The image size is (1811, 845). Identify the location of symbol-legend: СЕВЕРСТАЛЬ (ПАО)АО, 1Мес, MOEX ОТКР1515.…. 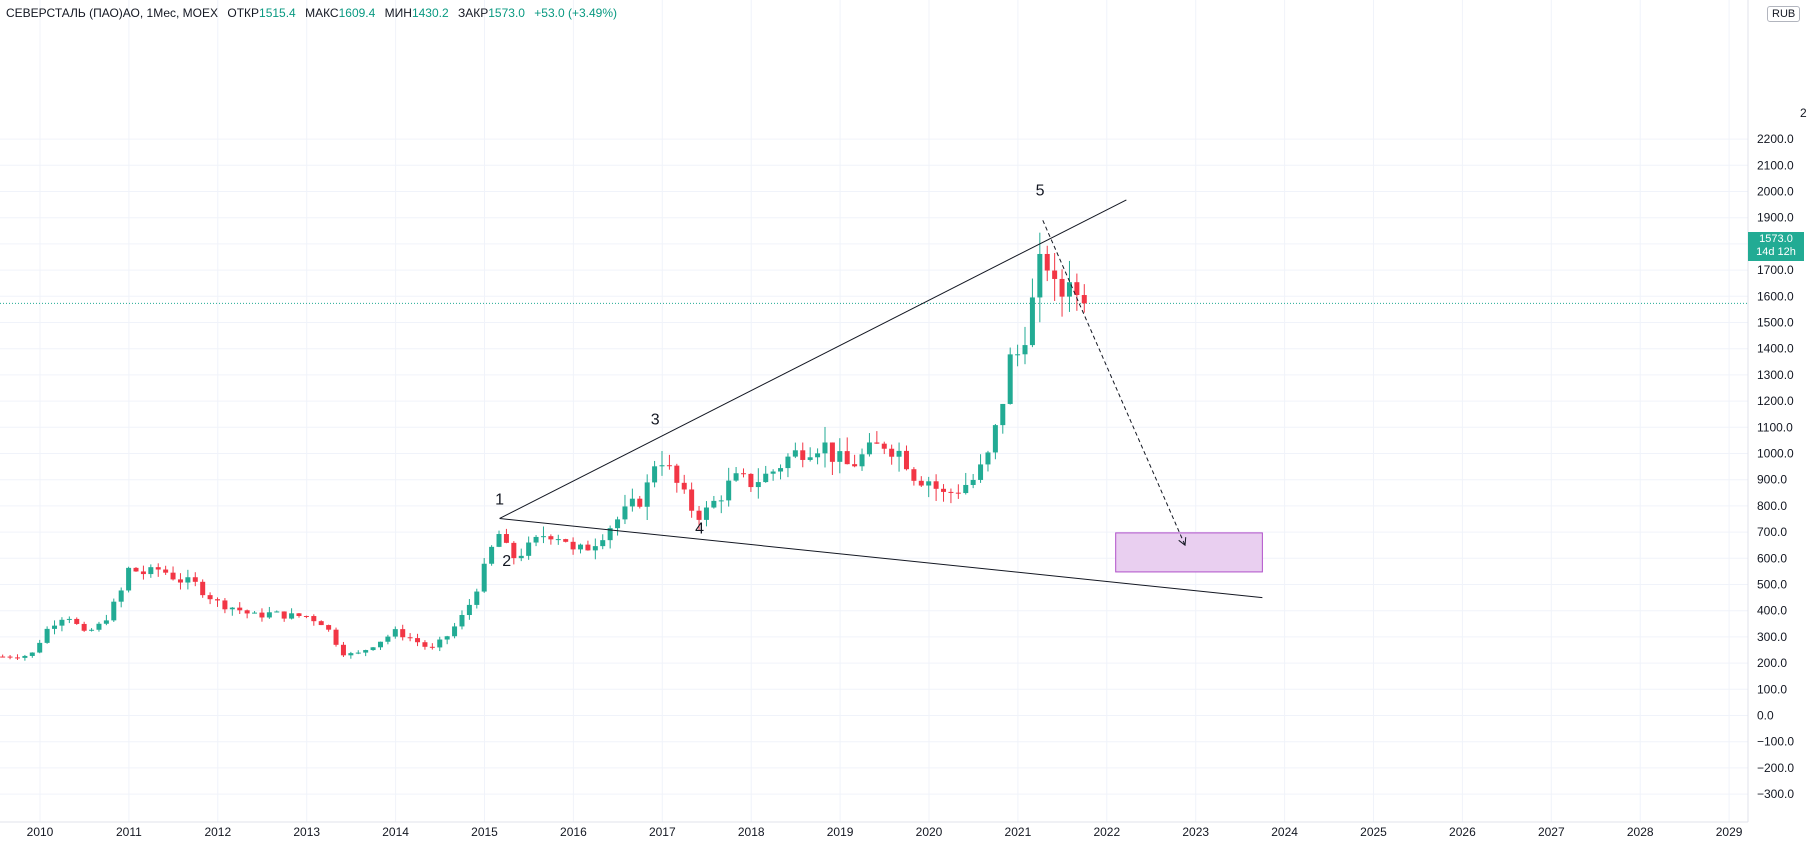
(311, 13).